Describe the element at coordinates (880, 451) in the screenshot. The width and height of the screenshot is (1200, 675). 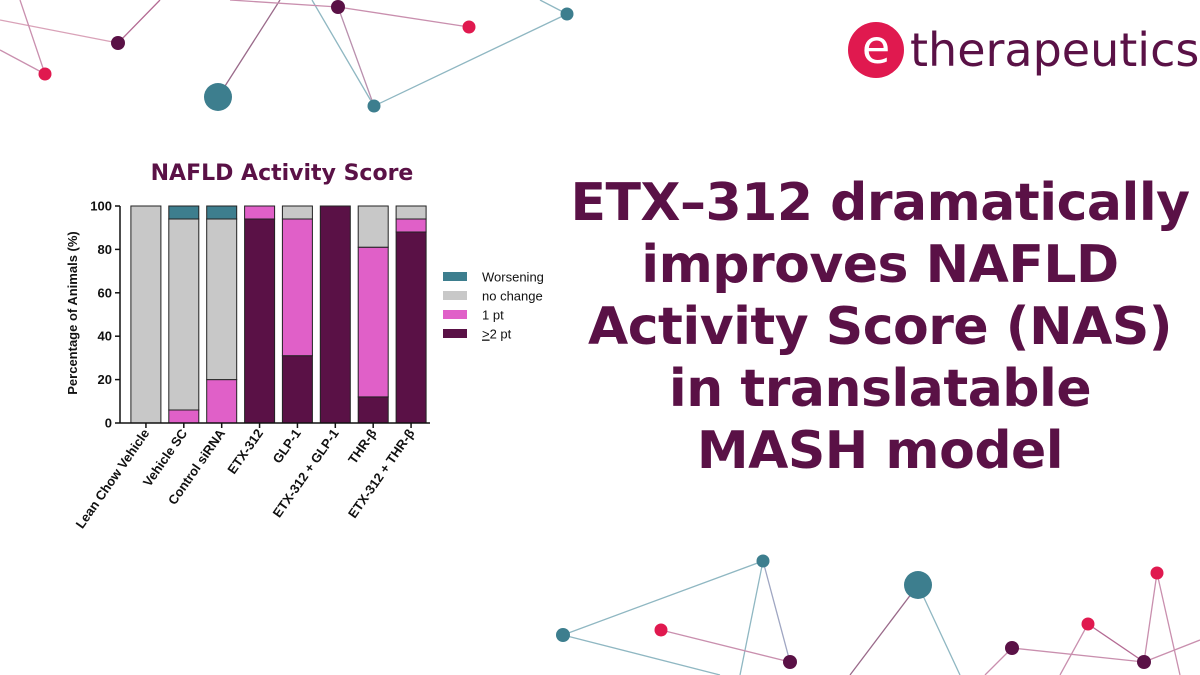
I see `headline-line: MASH model` at that location.